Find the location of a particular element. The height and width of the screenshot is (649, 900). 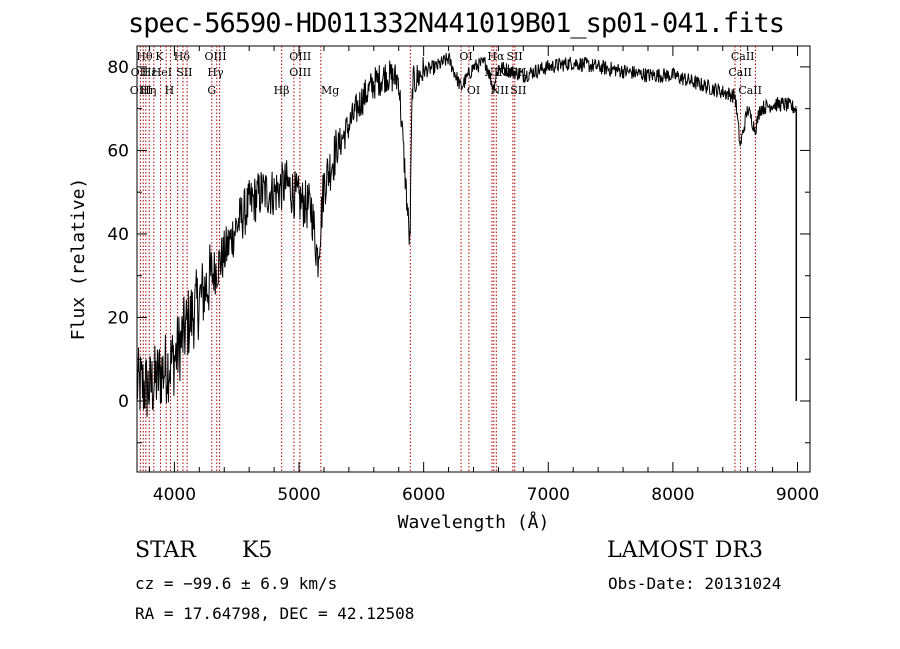

y-tick-label: 60 is located at coordinates (118, 151).